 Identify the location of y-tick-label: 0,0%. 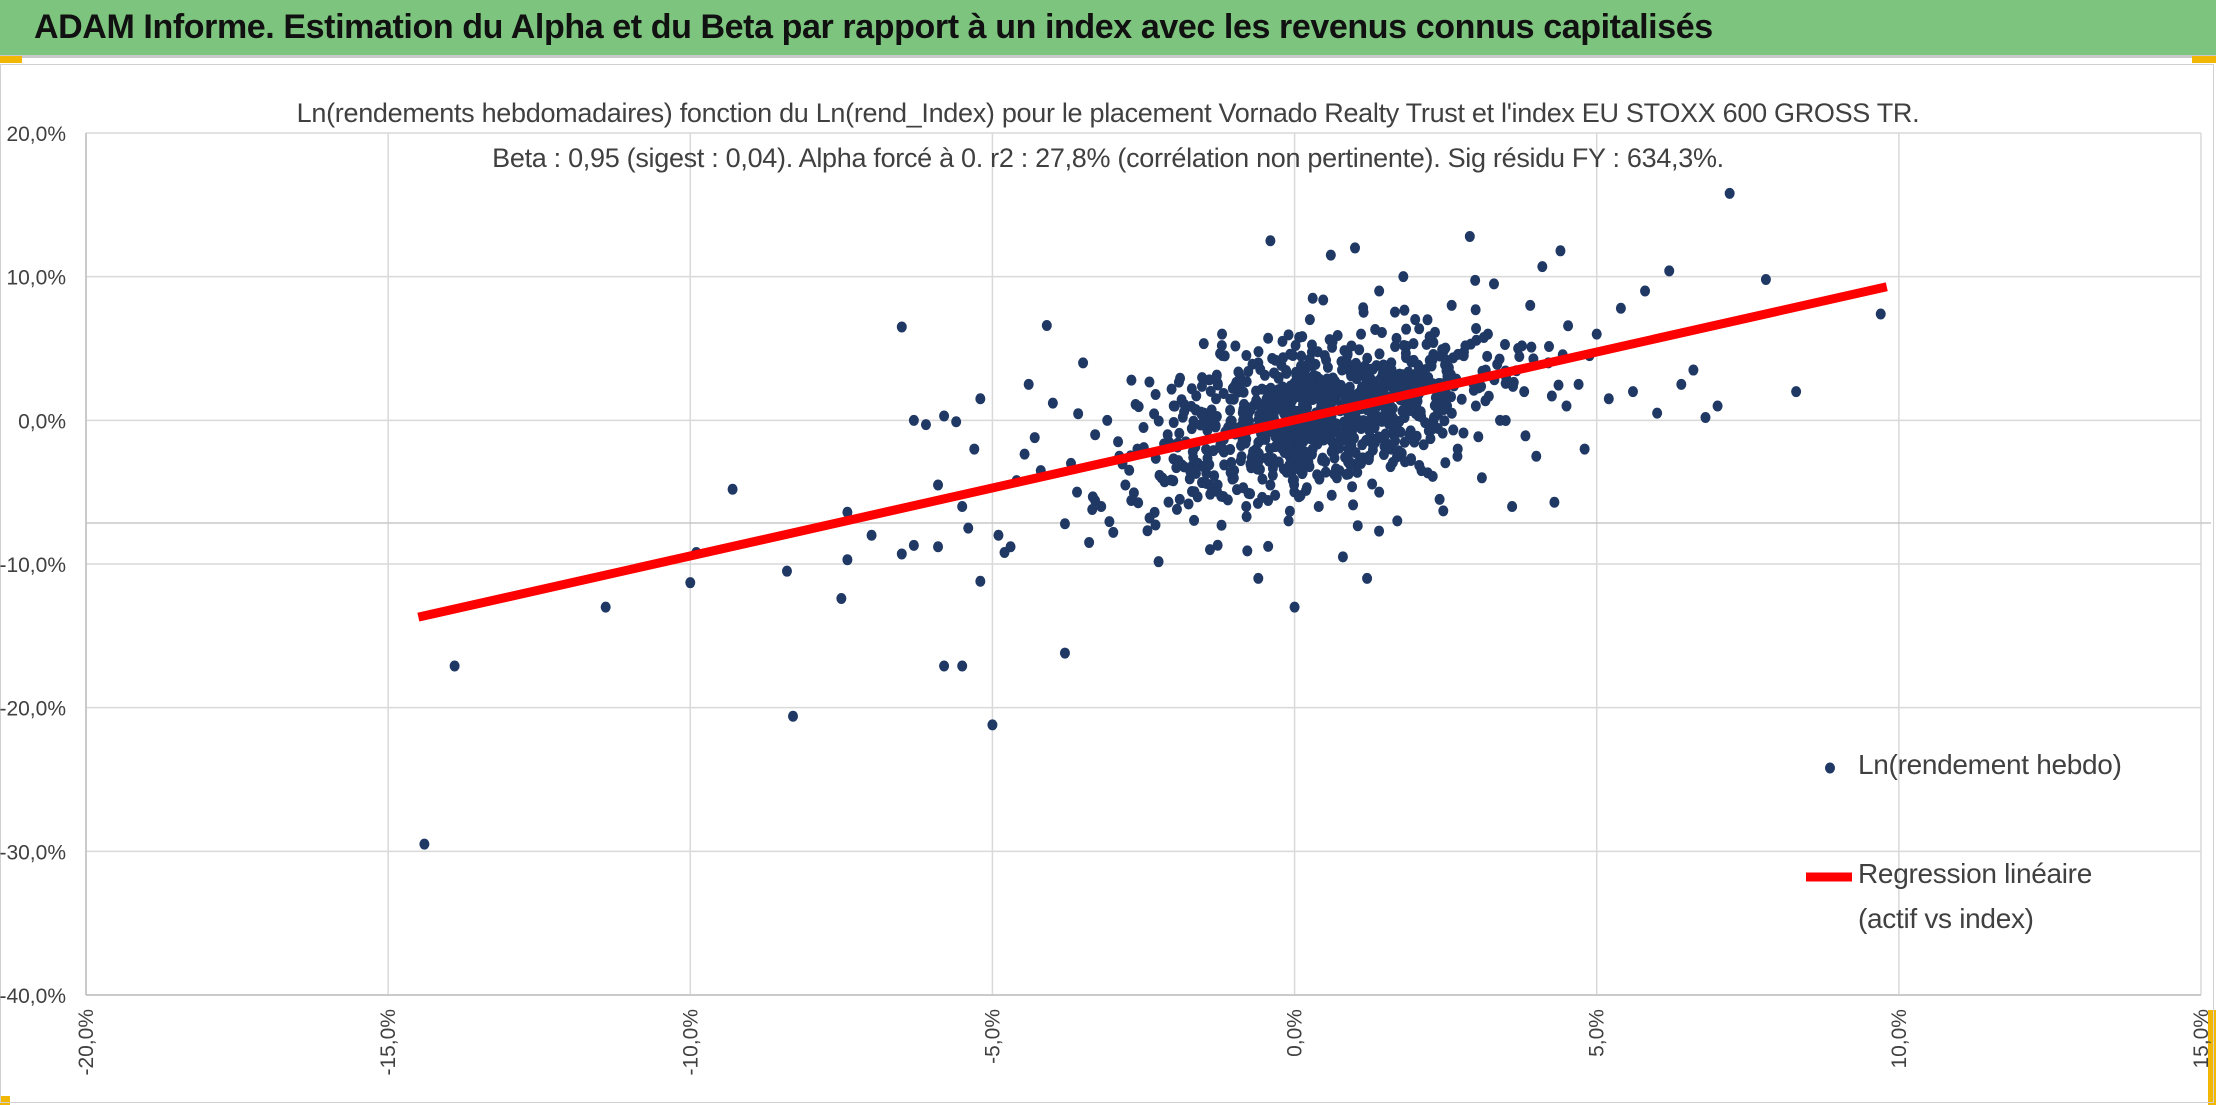
(42, 421).